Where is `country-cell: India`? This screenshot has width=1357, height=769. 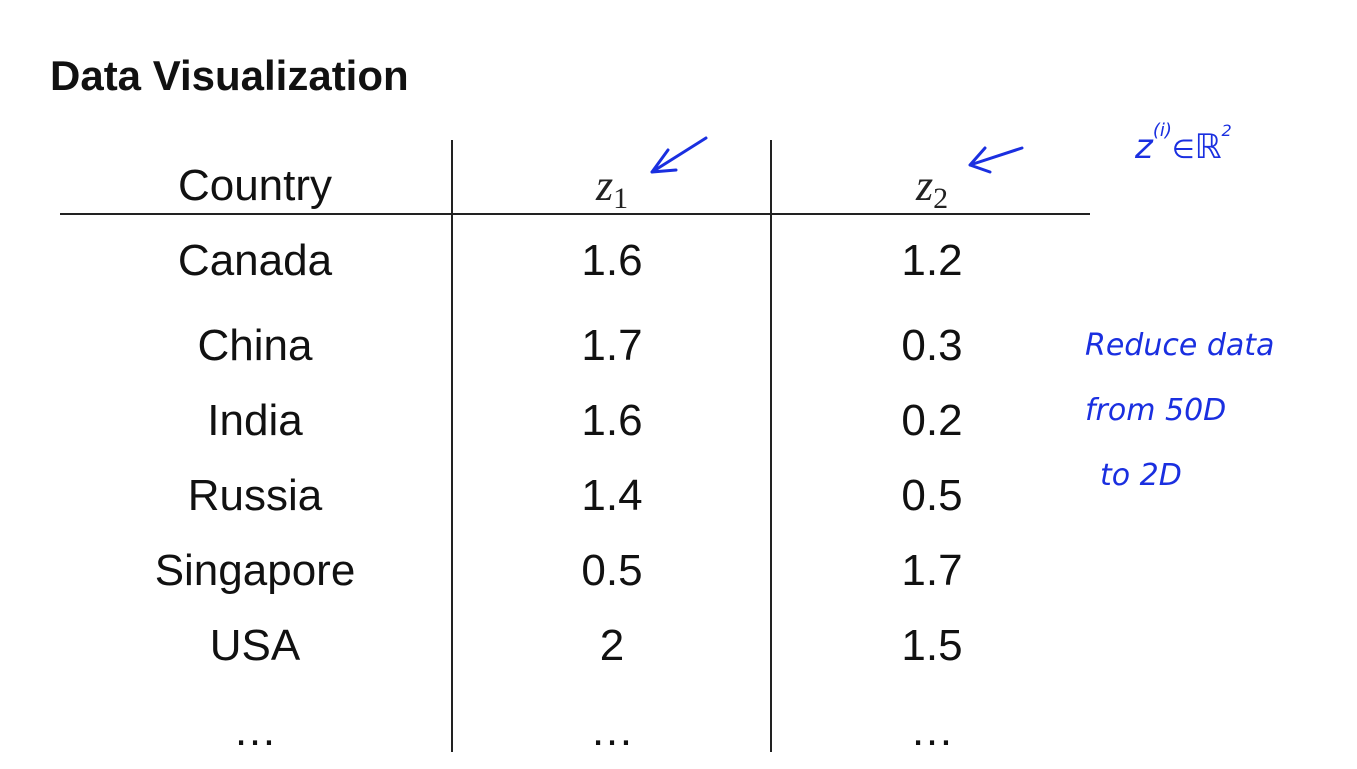
country-cell: India is located at coordinates (255, 420).